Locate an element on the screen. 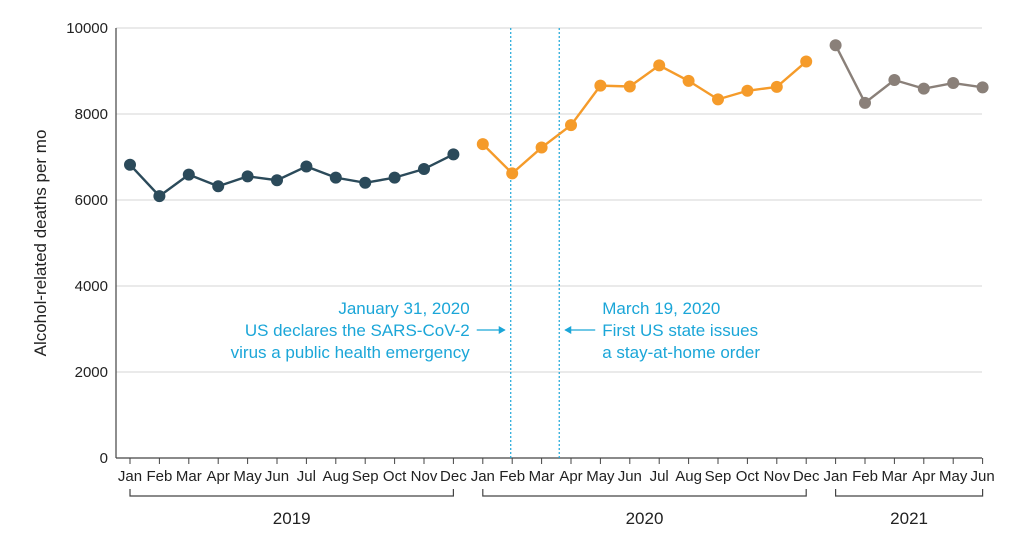  y-tick-label: 0 is located at coordinates (104, 458).